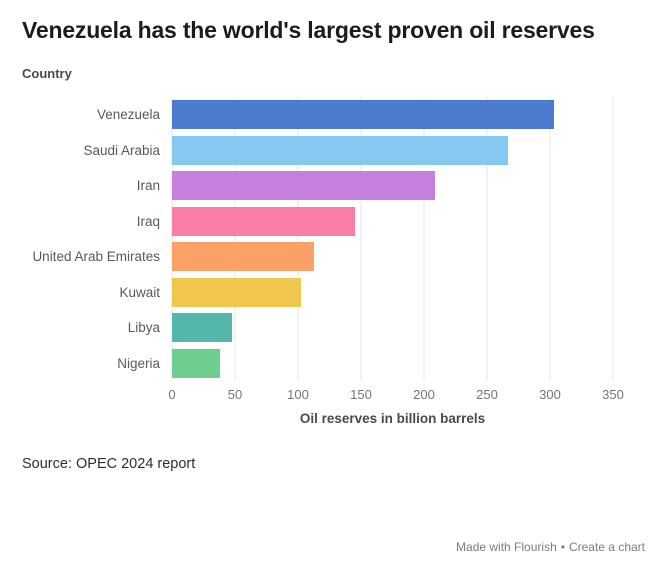 This screenshot has height=572, width=667. I want to click on bar-row: Venezuela, so click(317, 115).